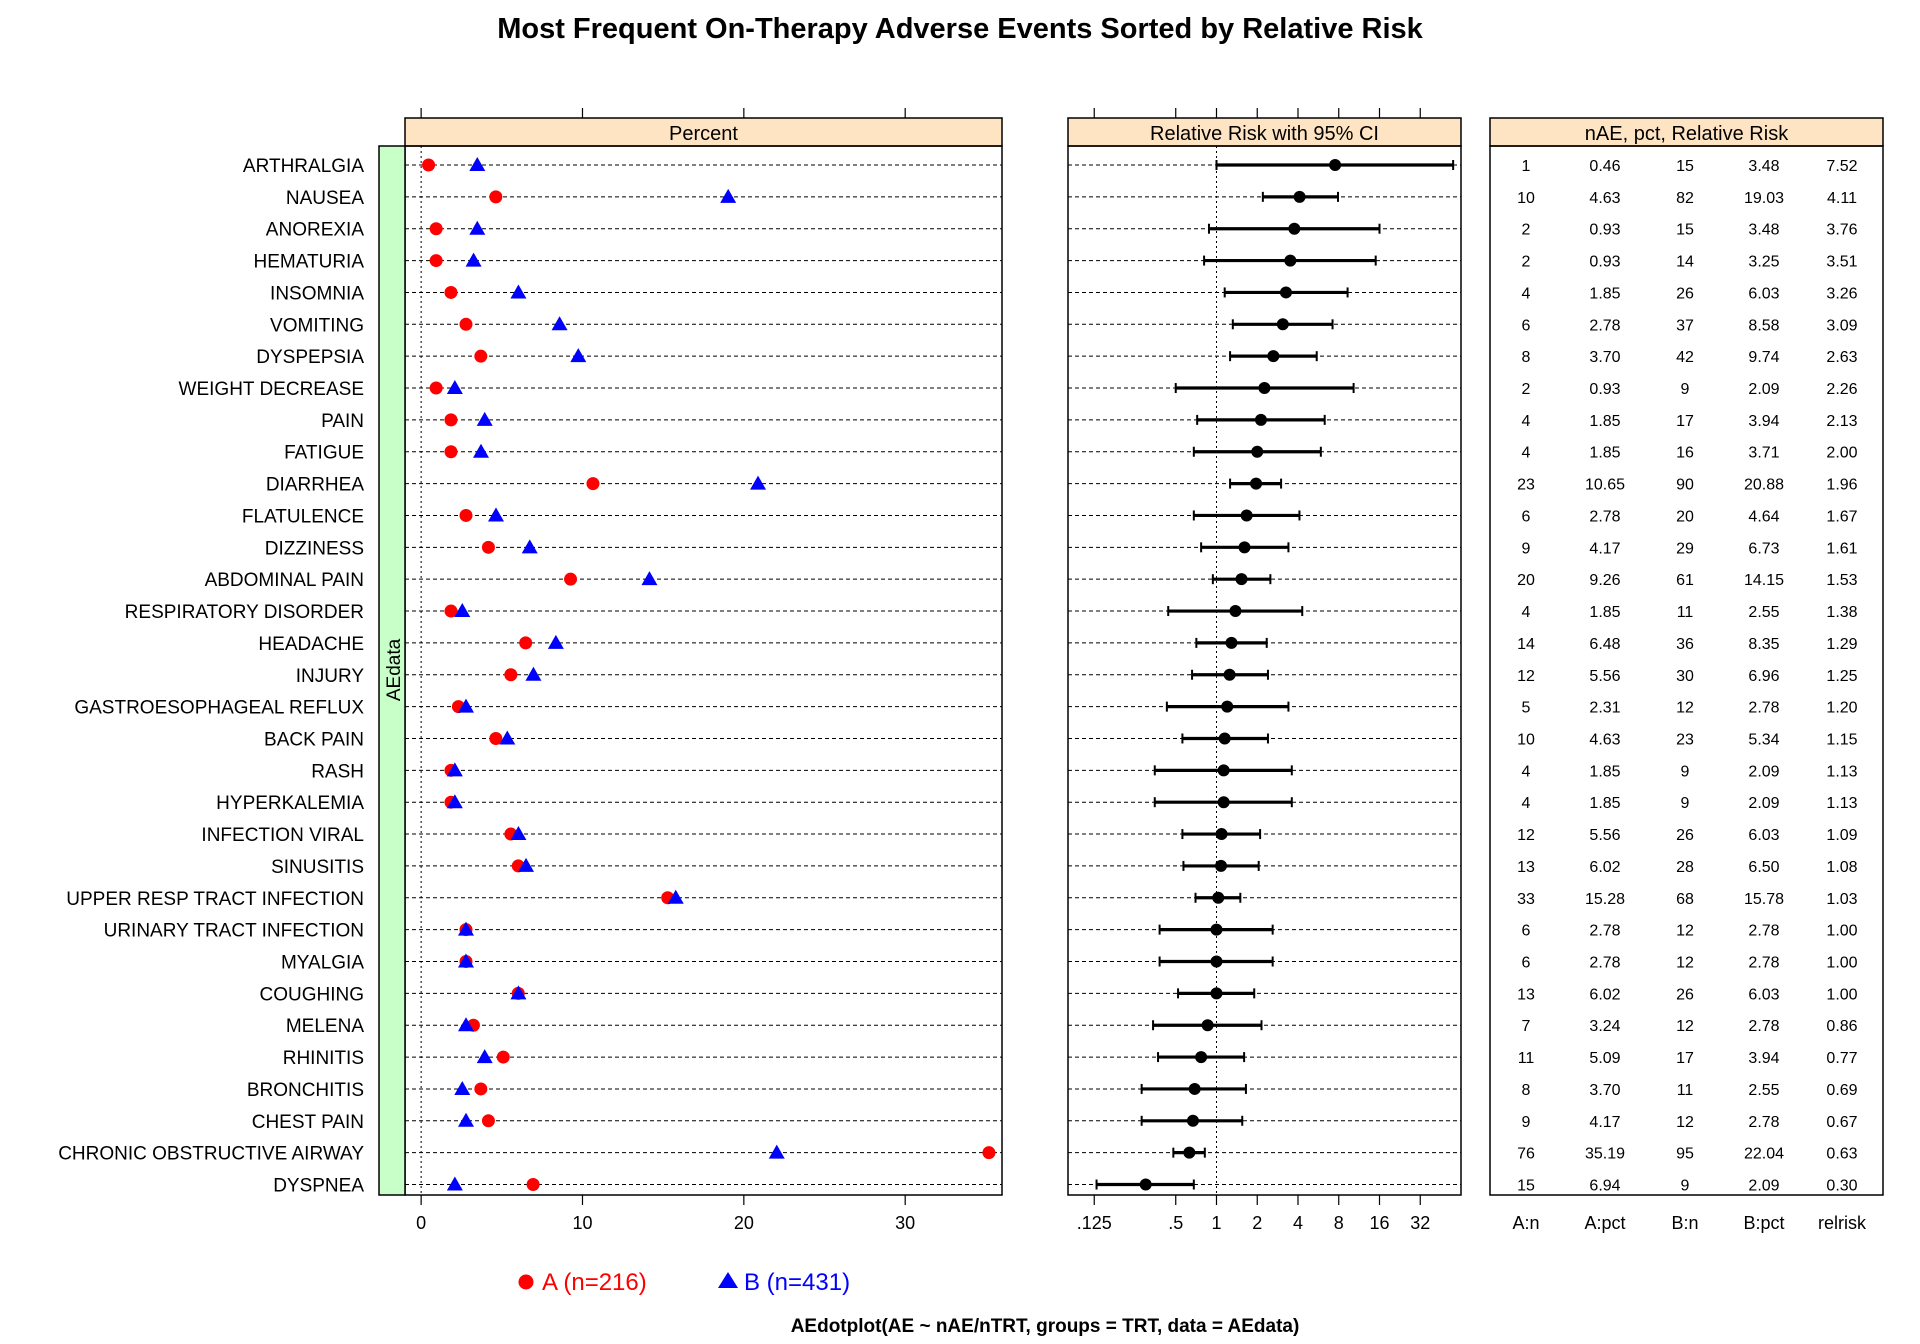  I want to click on table-cell: 2.78, so click(1604, 516).